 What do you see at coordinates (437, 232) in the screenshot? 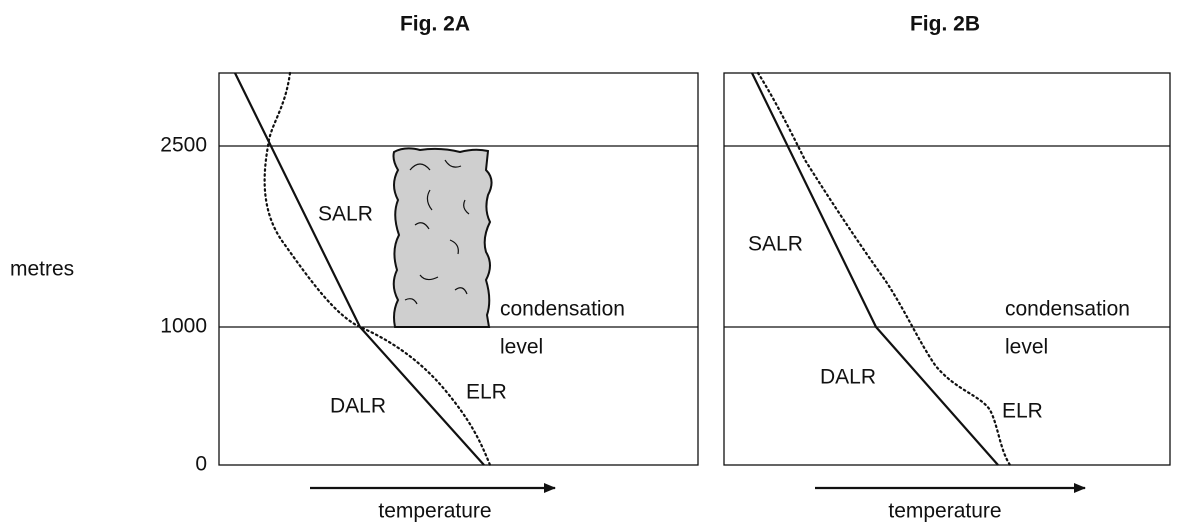
I see `cloud-texture` at bounding box center [437, 232].